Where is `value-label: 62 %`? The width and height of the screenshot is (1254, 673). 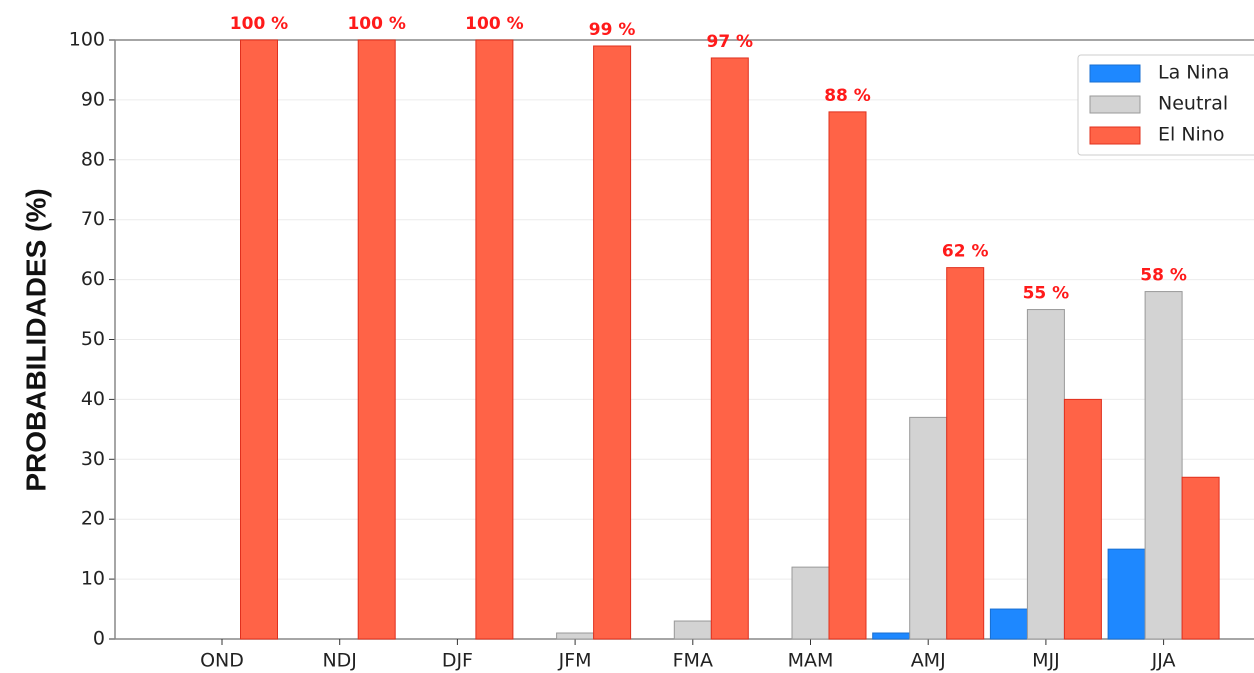
value-label: 62 % is located at coordinates (965, 252).